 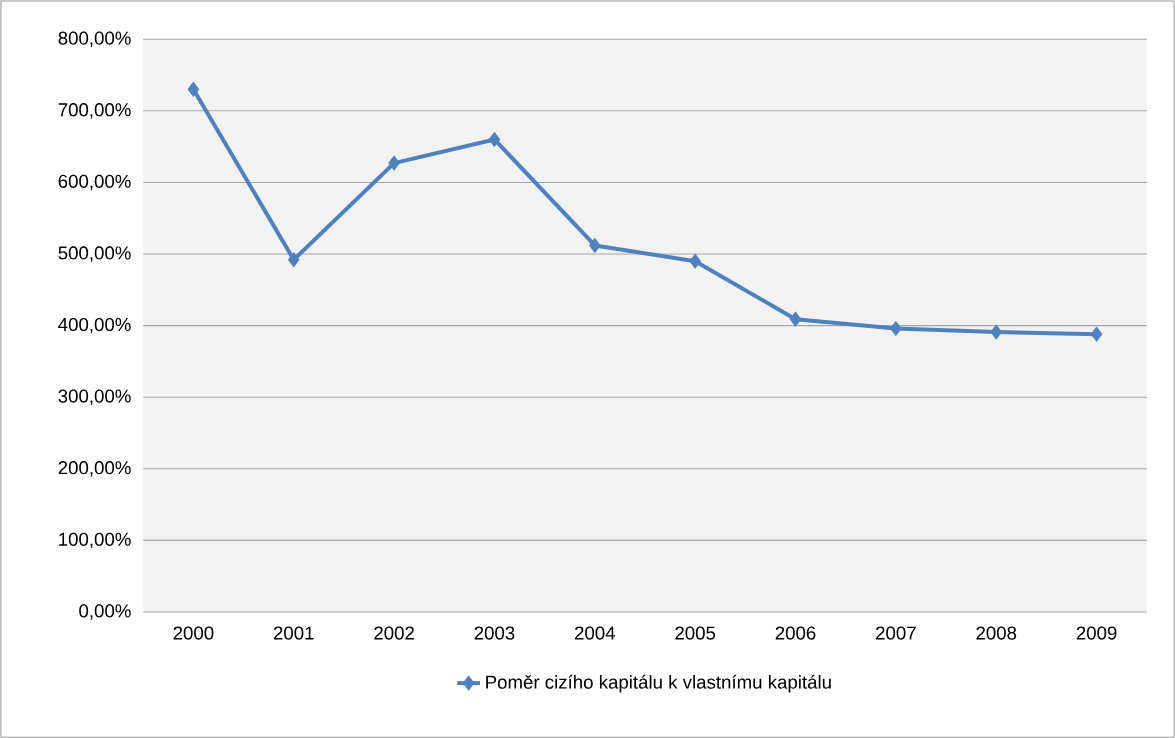 I want to click on x-tick-label: 2003, so click(x=494, y=633).